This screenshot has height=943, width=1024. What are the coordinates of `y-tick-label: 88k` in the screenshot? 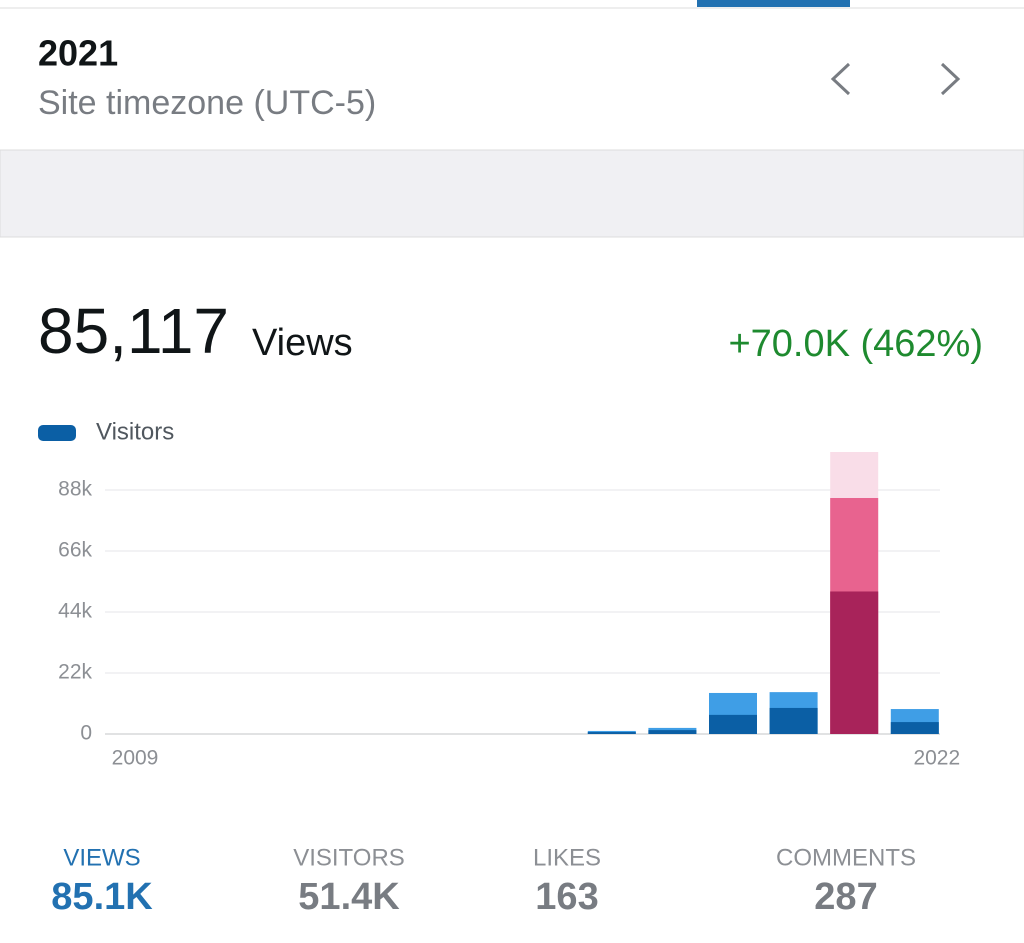 It's located at (75, 489).